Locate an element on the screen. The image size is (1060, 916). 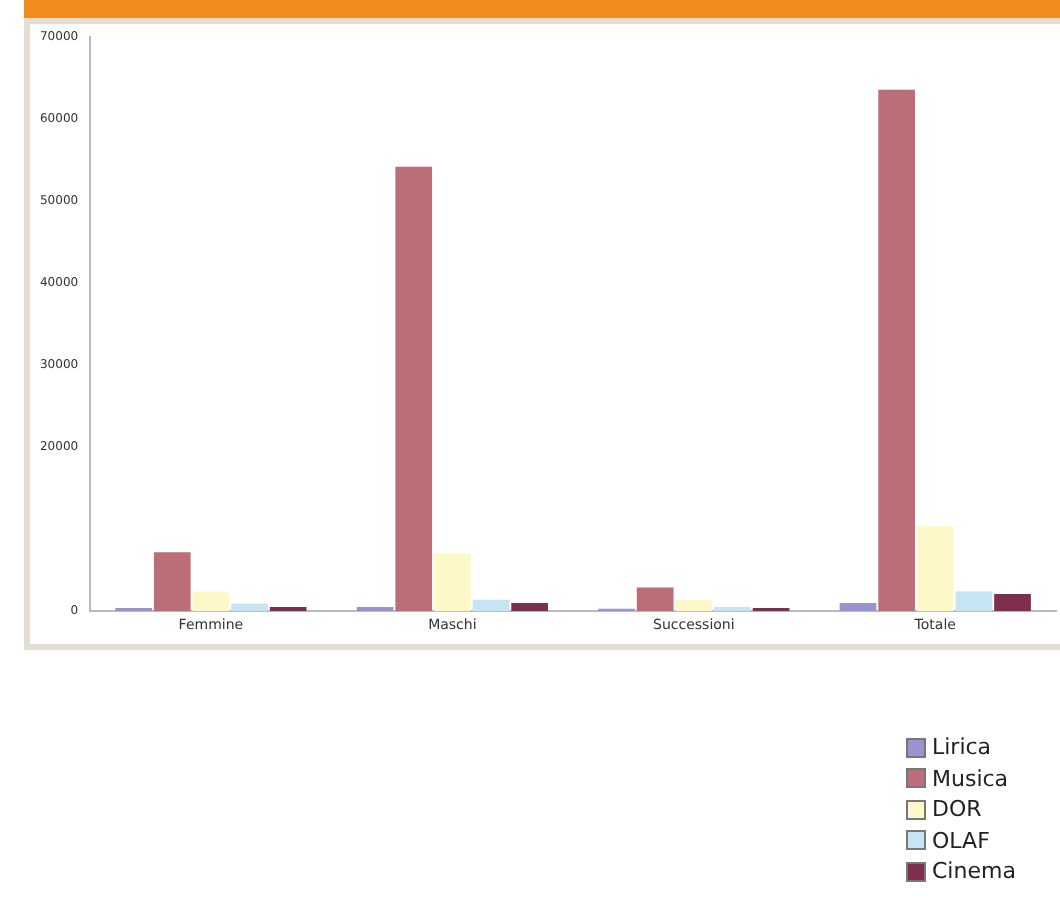
legend-label: Cinema is located at coordinates (974, 871).